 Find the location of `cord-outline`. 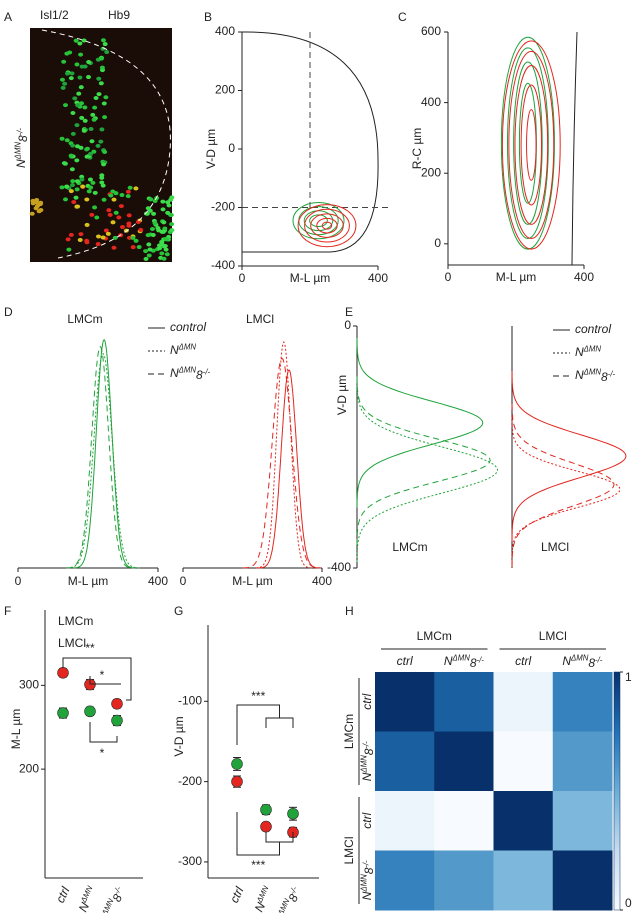

cord-outline is located at coordinates (574, 148).